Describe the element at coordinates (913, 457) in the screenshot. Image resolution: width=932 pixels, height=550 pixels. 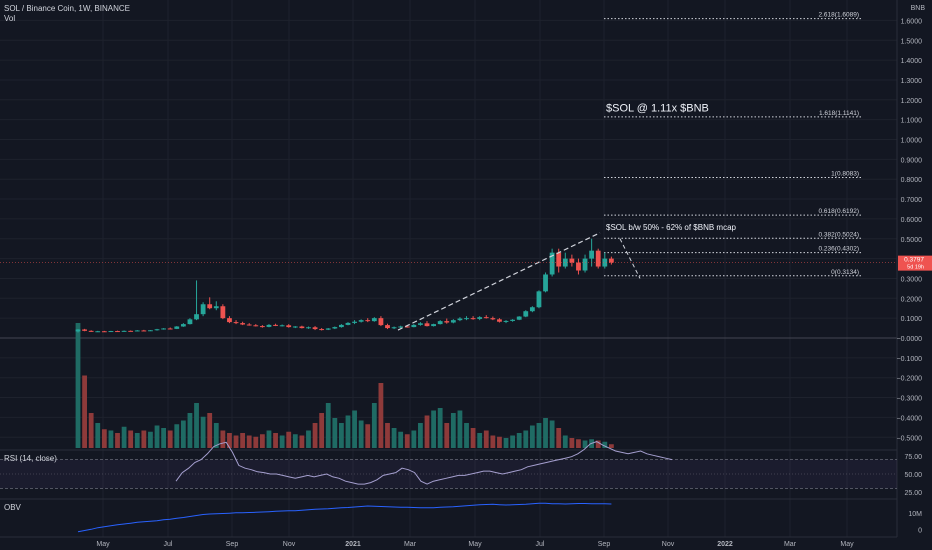
I see `rsi-tick-label: 75.00` at that location.